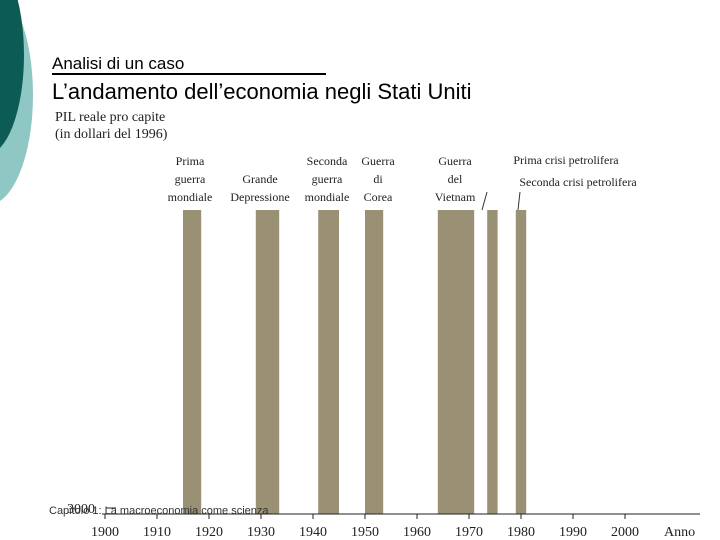 This screenshot has height=540, width=720. Describe the element at coordinates (521, 532) in the screenshot. I see `x-tick-label-9: 1980` at that location.